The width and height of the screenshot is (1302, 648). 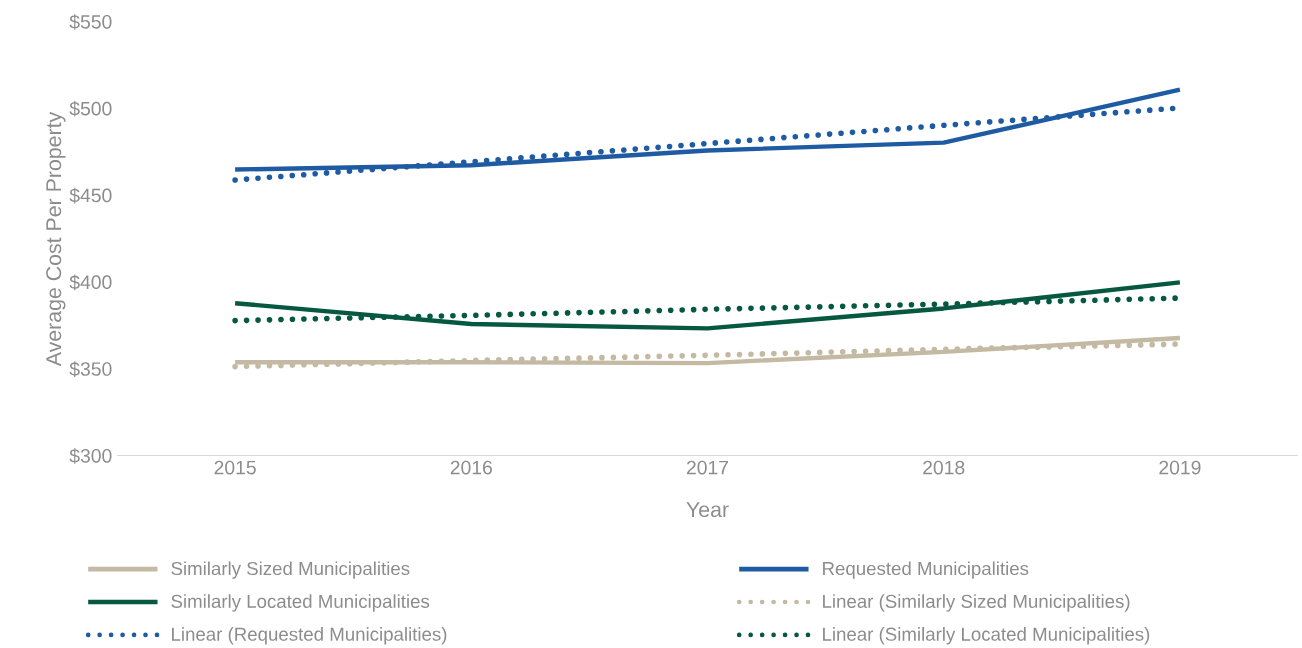 What do you see at coordinates (986, 636) in the screenshot?
I see `legend-label: Linear (Similarly Located Municipalities)` at bounding box center [986, 636].